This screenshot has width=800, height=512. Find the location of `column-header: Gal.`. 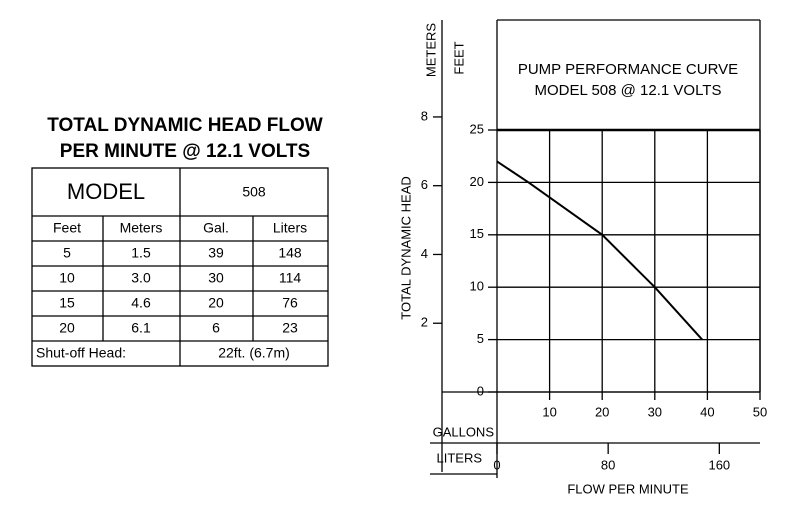

column-header: Gal. is located at coordinates (216, 228).